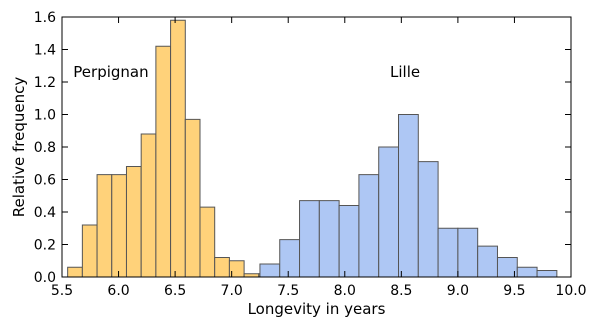 This screenshot has width=591, height=325. What do you see at coordinates (110, 72) in the screenshot?
I see `perpignan-label: Perpignan` at bounding box center [110, 72].